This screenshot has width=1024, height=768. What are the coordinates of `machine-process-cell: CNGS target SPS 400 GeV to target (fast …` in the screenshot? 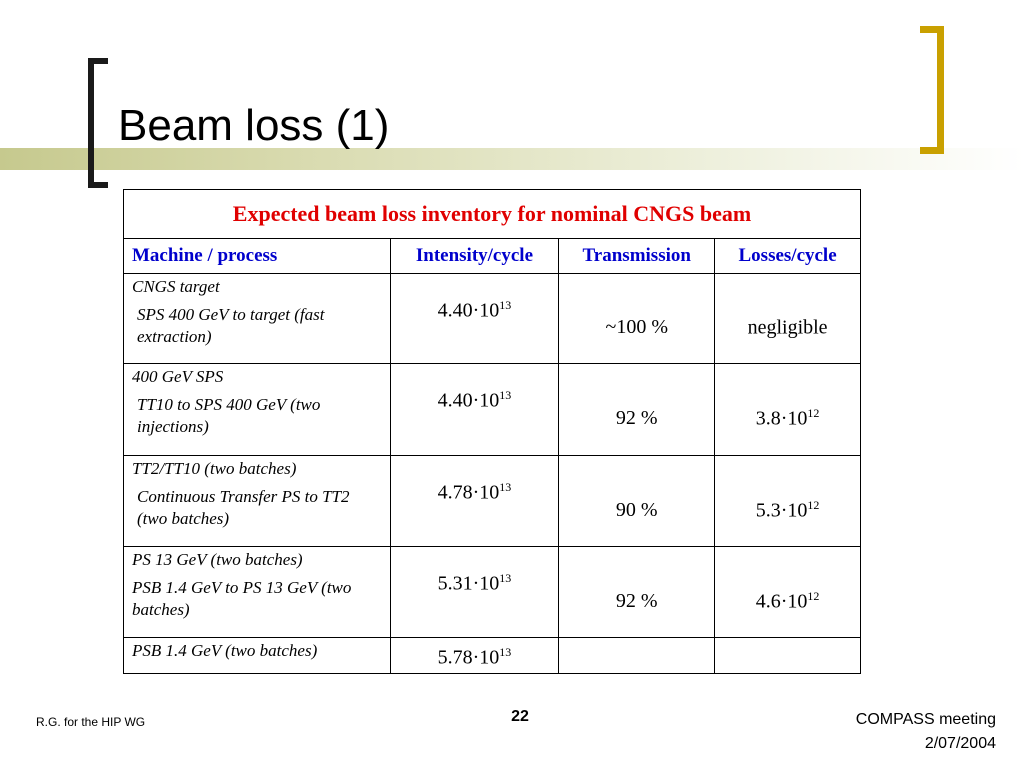 It's located at (257, 318).